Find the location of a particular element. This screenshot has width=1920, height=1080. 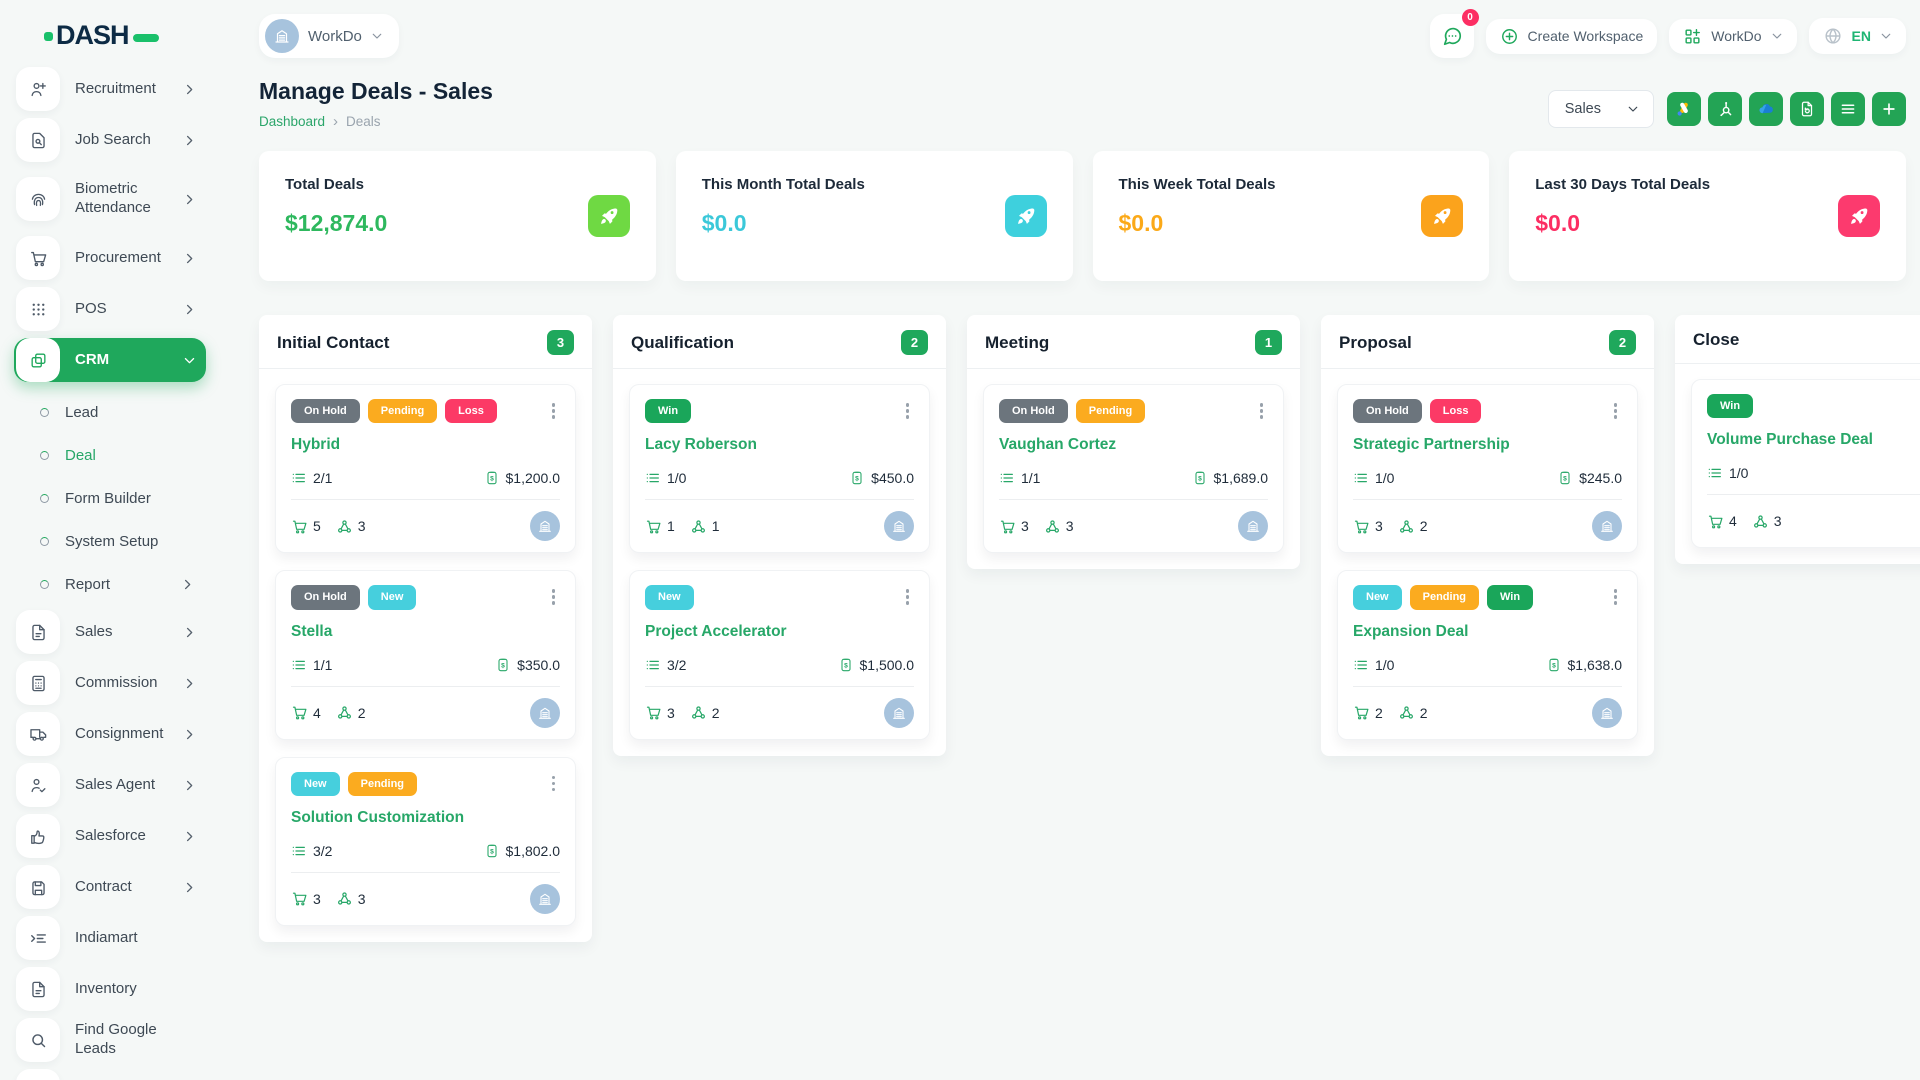

deal-amount: $1,802.0 is located at coordinates (533, 850).